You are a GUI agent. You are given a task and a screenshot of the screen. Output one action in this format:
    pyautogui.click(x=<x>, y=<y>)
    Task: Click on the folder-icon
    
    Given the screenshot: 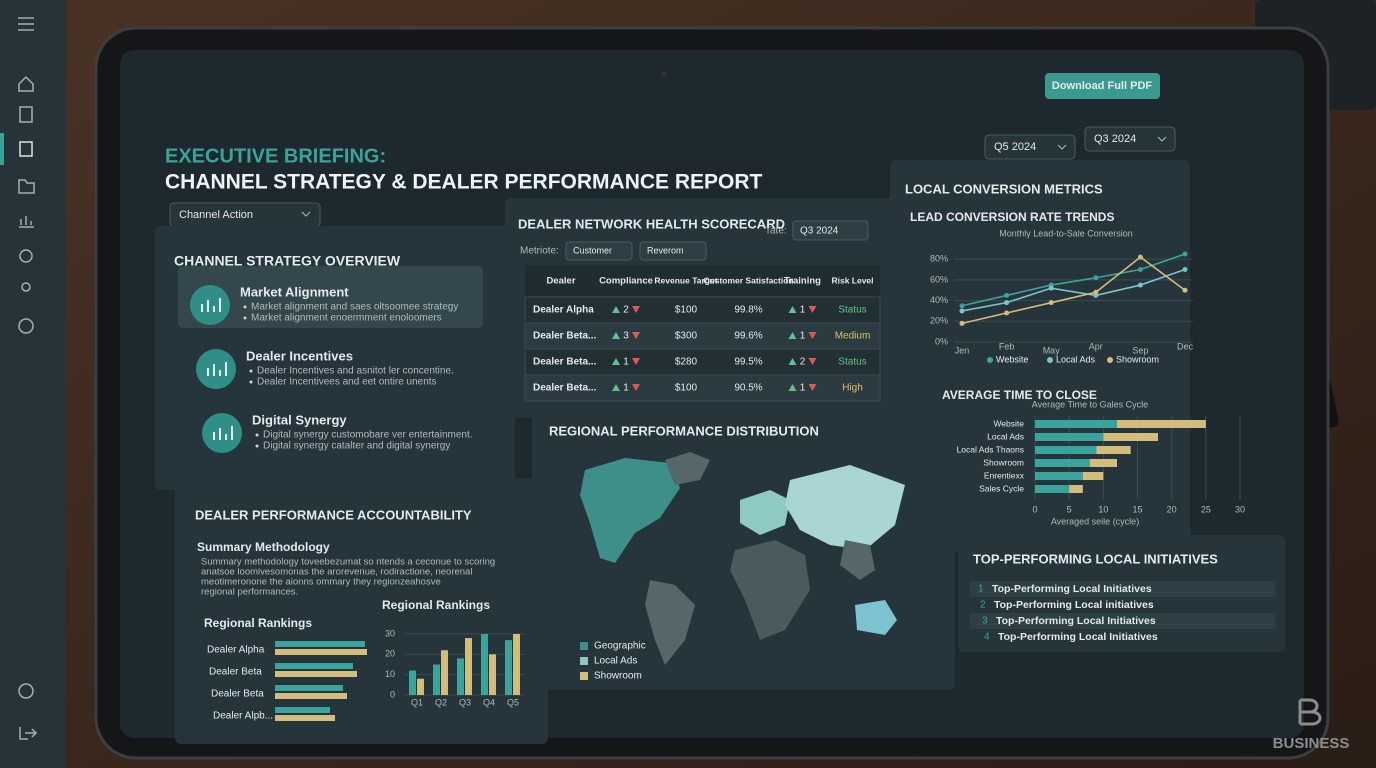 What is the action you would take?
    pyautogui.click(x=26, y=186)
    